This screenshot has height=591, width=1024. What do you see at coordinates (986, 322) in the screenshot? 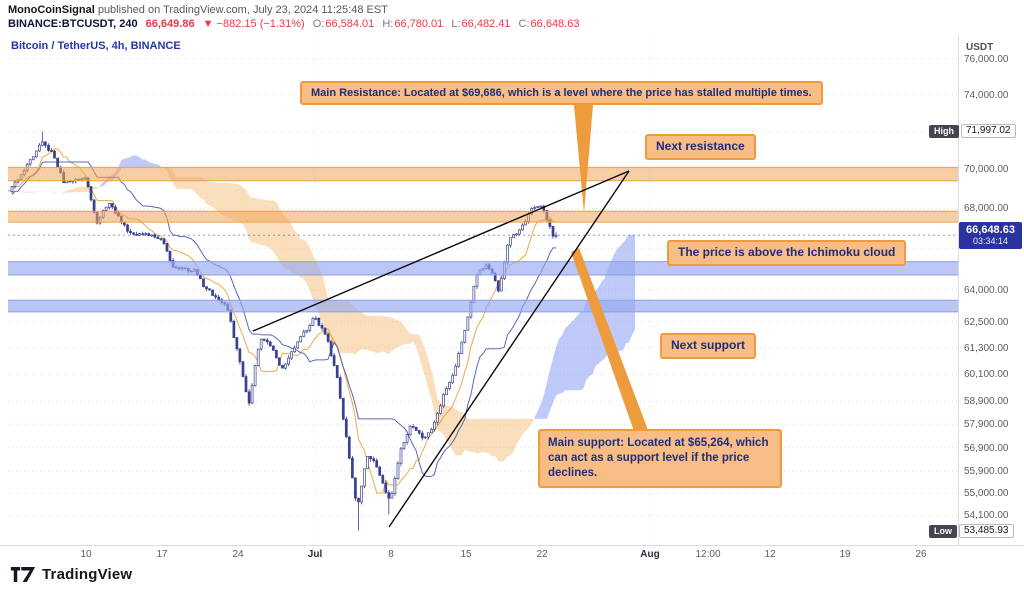
I see `price-axis-label: 62,500.00` at bounding box center [986, 322].